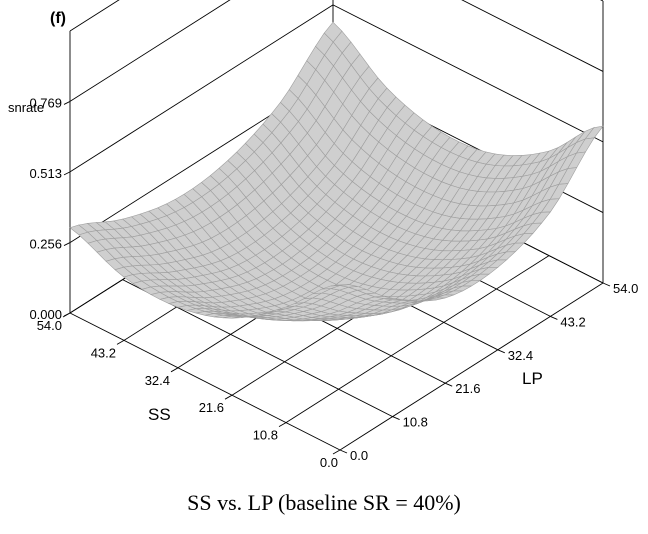  What do you see at coordinates (49, 325) in the screenshot?
I see `x-tick-label: 54.0` at bounding box center [49, 325].